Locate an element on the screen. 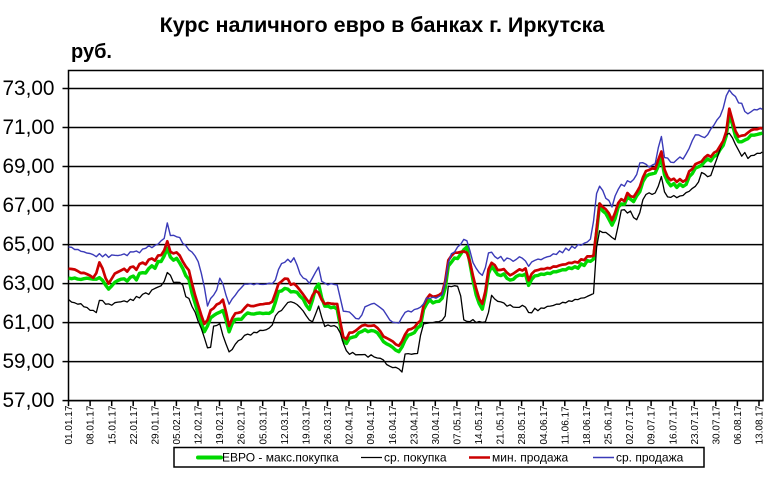 The width and height of the screenshot is (772, 478). svg-text: 12.03.17 is located at coordinates (285, 424).